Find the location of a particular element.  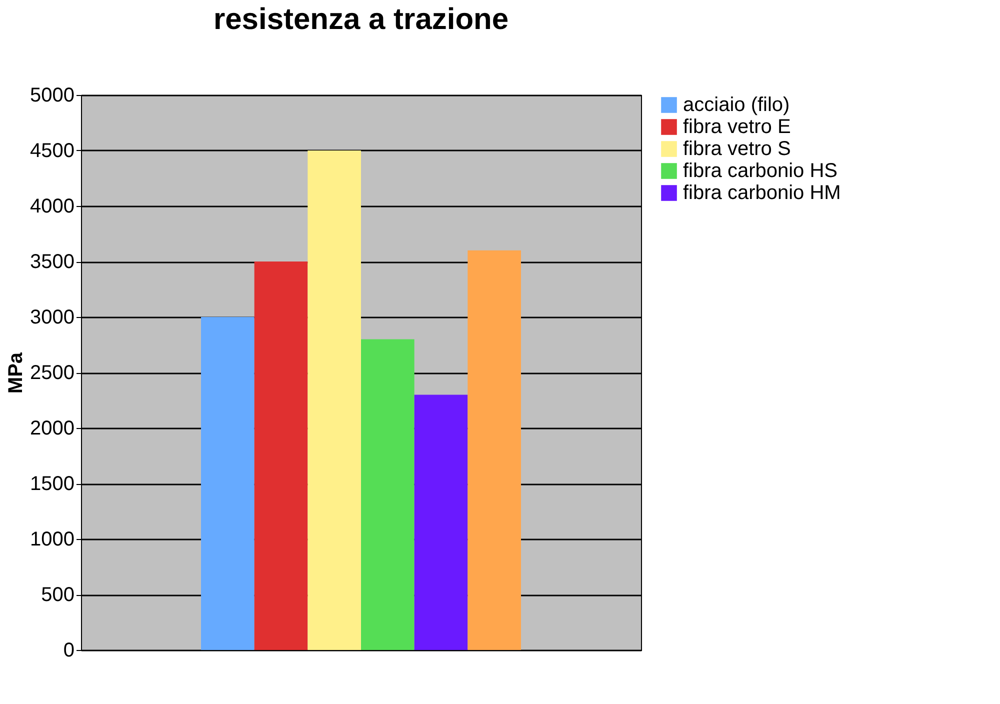

y-tick-label: 5000 is located at coordinates (52, 95).